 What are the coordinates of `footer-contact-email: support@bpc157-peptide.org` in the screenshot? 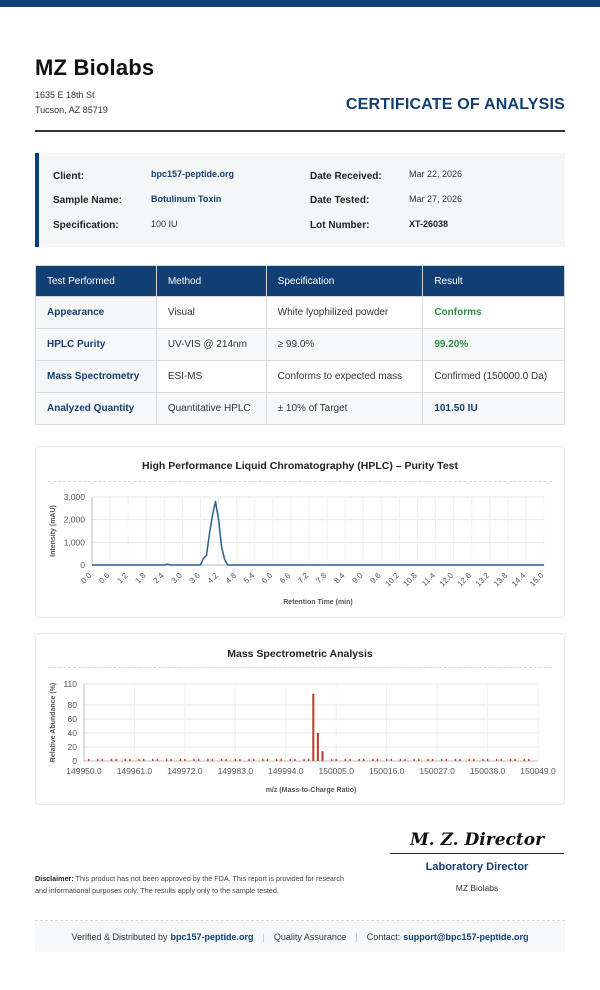 It's located at (466, 937).